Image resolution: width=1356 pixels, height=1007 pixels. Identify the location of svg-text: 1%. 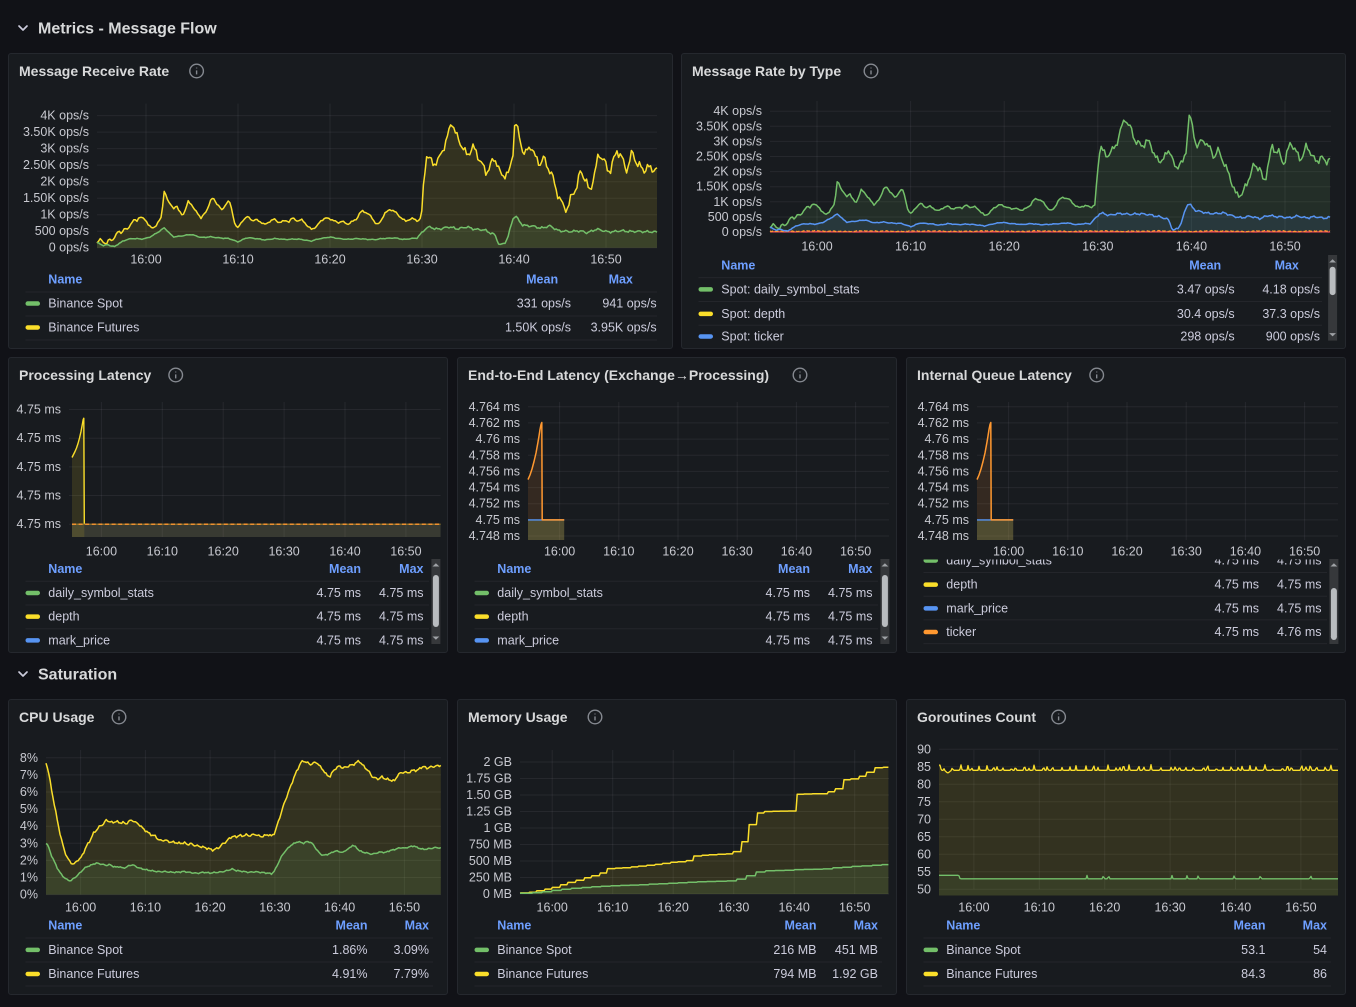
(29, 878).